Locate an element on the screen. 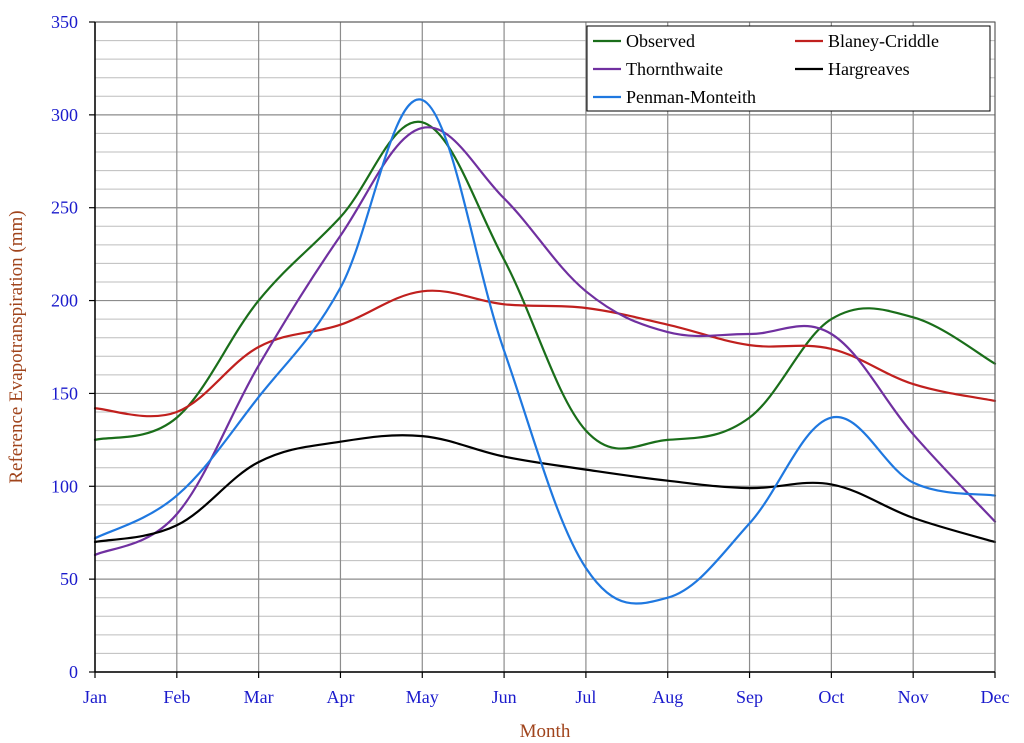 The image size is (1024, 743). x-tick-label: Jan is located at coordinates (95, 697).